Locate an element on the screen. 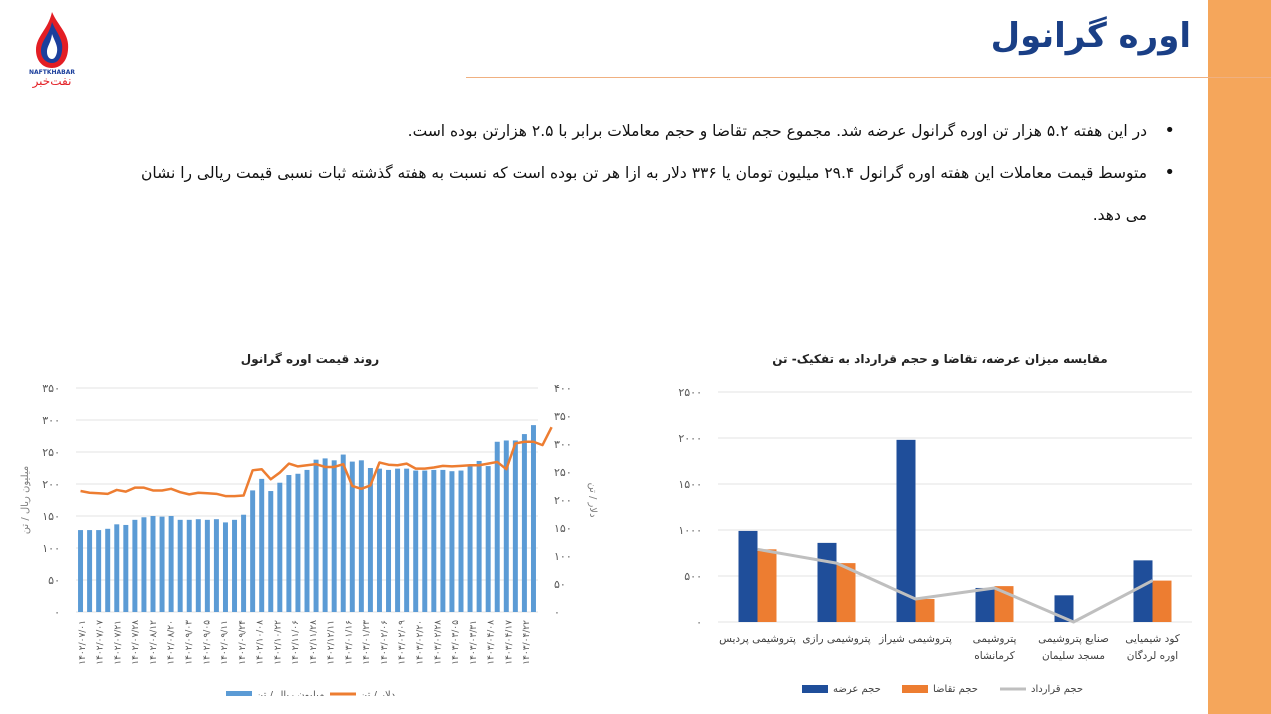  y-tick-label: ۲۰۰۰ is located at coordinates (690, 438).